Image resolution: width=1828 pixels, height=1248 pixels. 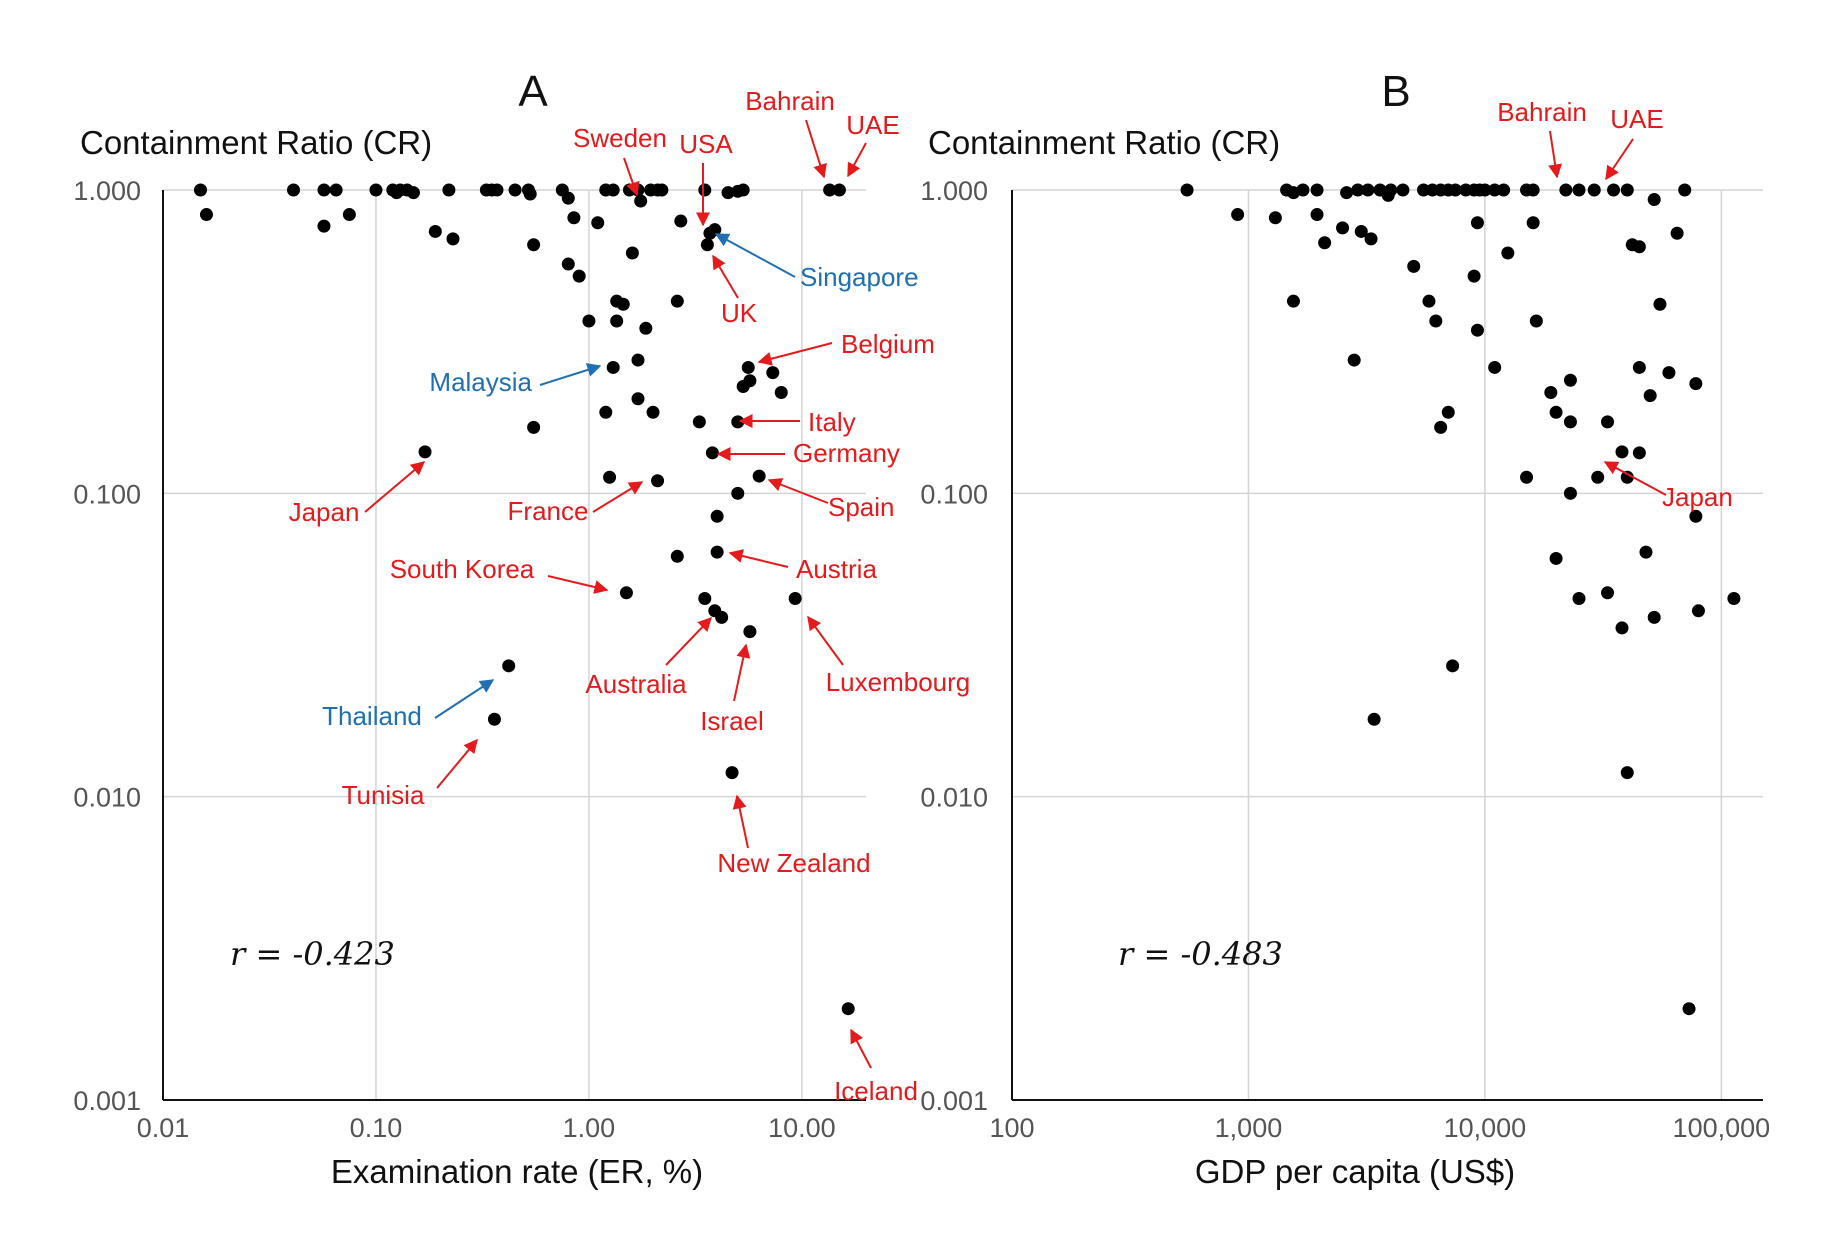 What do you see at coordinates (888, 344) in the screenshot?
I see `annotation-label: Belgium` at bounding box center [888, 344].